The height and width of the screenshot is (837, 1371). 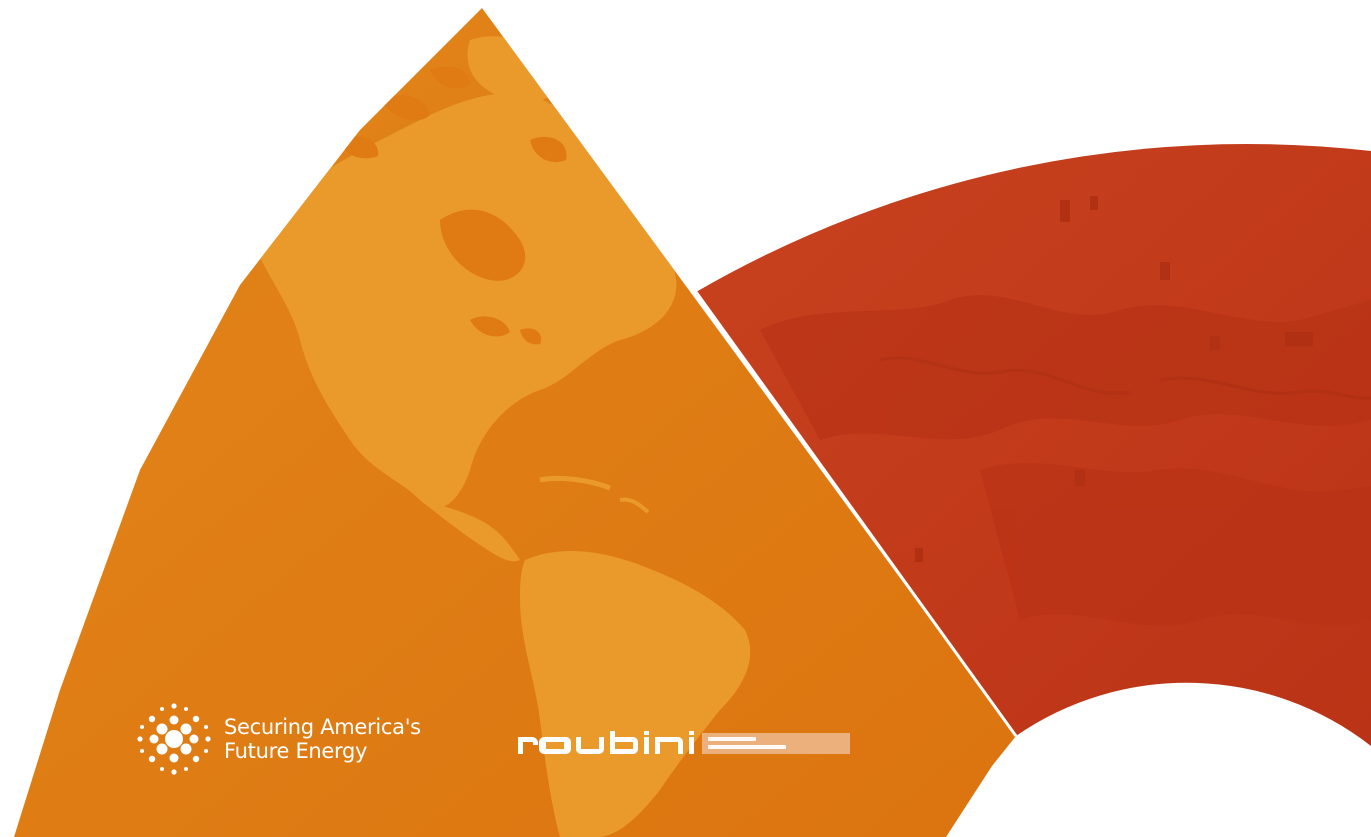 What do you see at coordinates (856, 514) in the screenshot?
I see `panel-divider` at bounding box center [856, 514].